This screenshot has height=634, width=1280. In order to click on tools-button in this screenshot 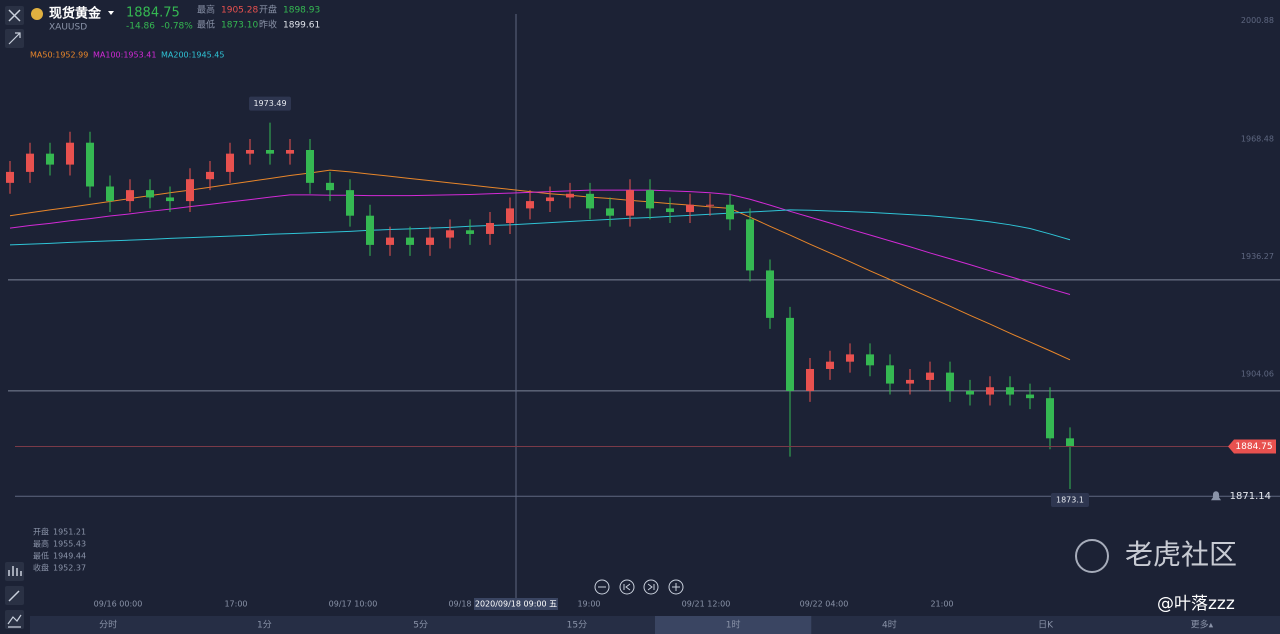, I will do `click(14, 619)`.